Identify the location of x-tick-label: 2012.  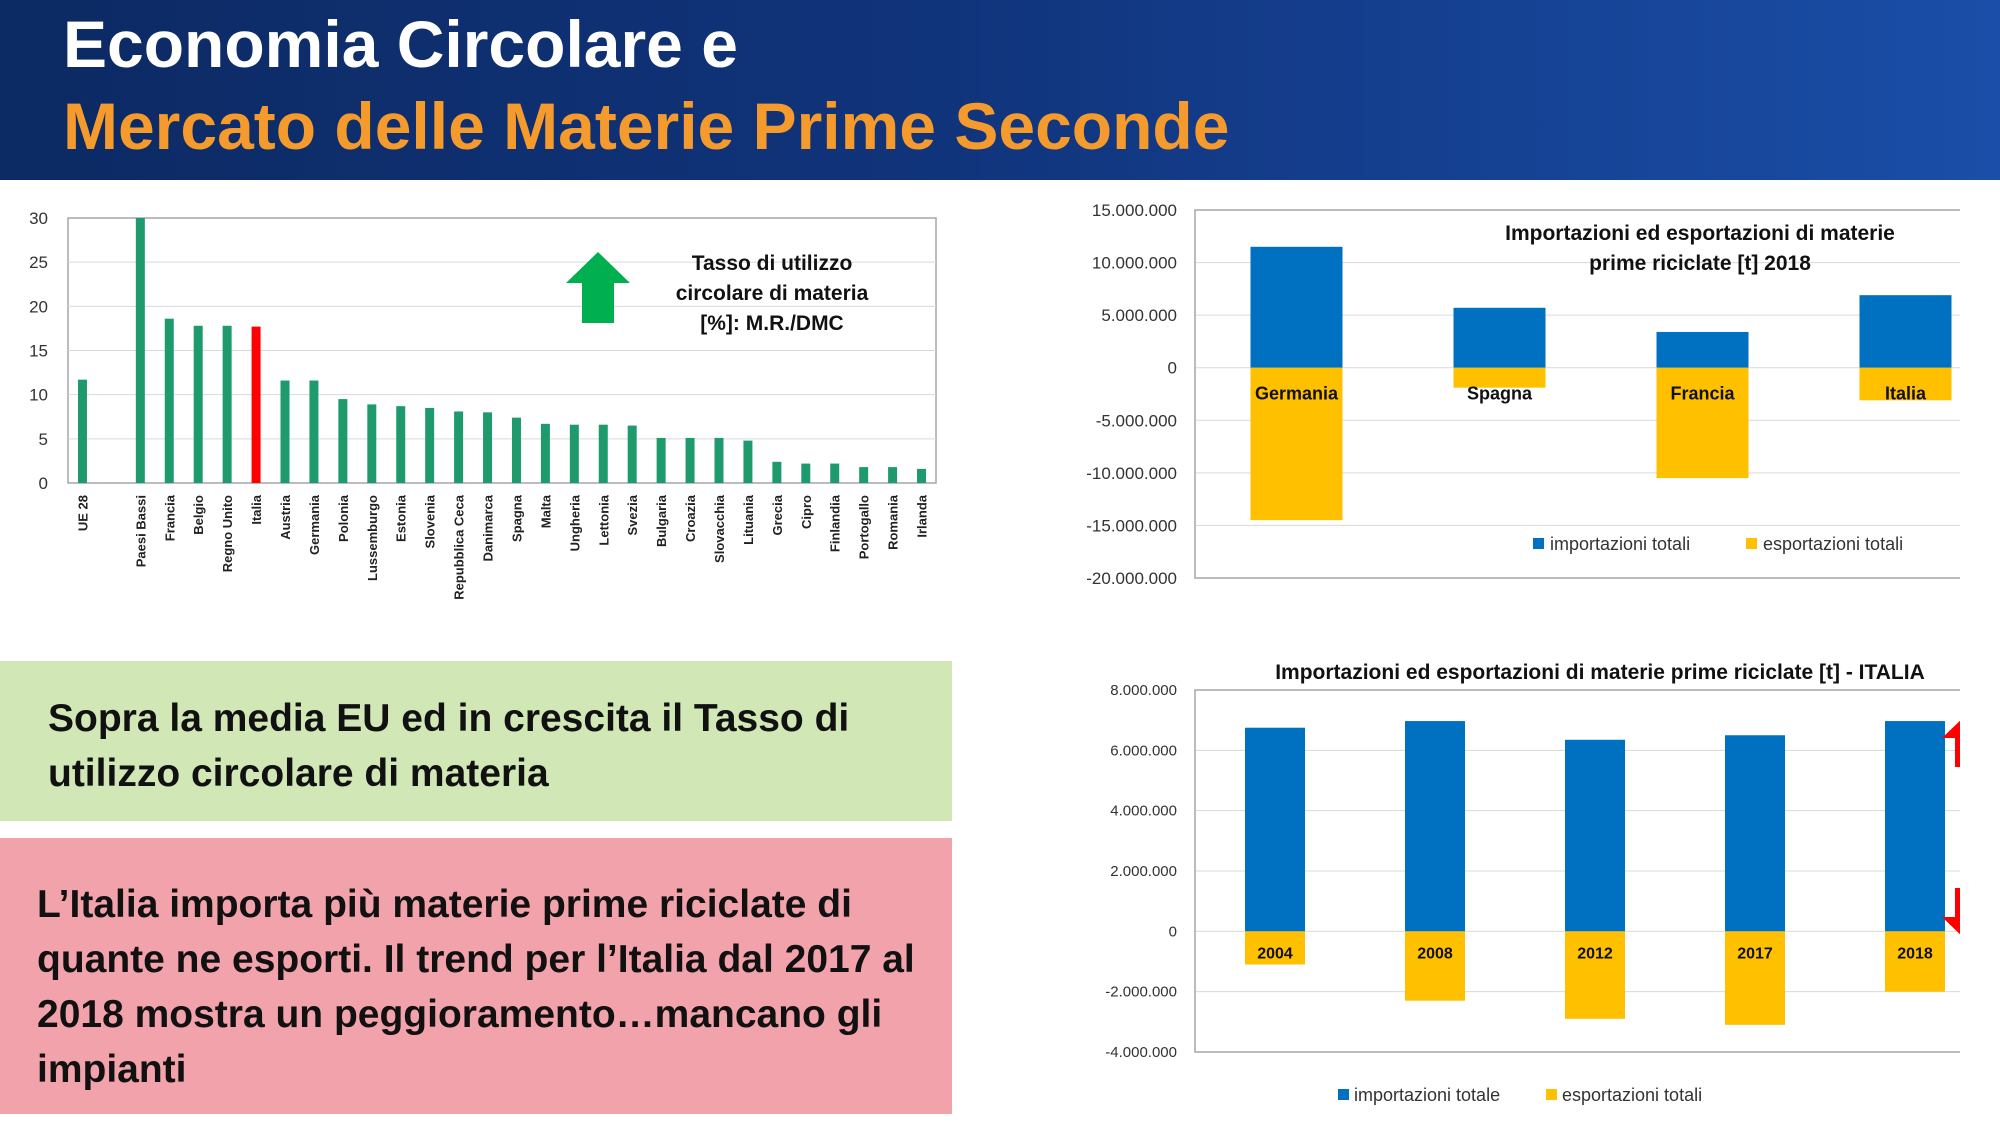
(1595, 953).